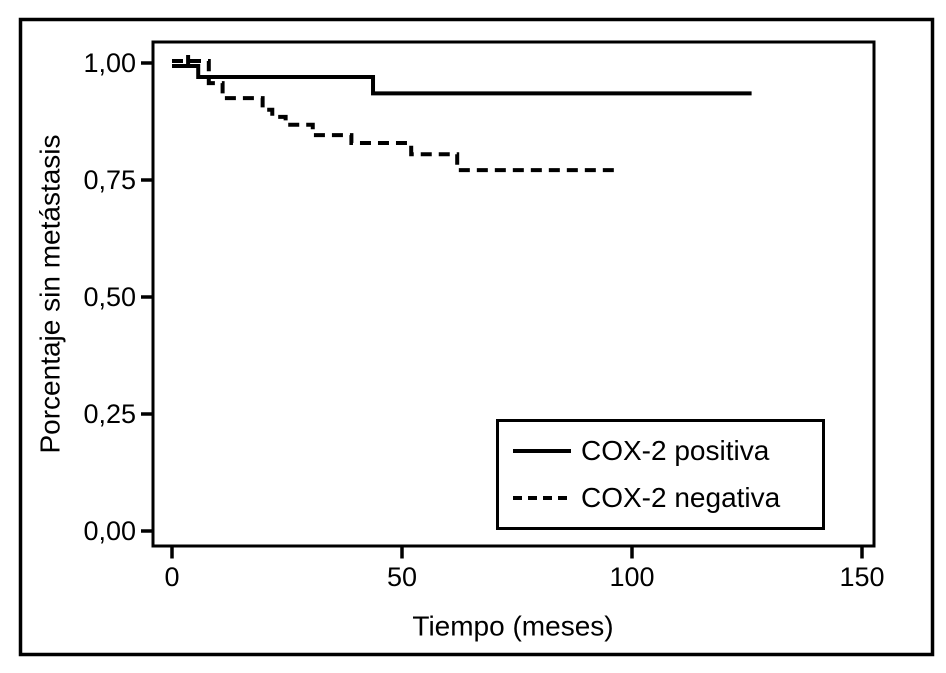 This screenshot has height=673, width=946. Describe the element at coordinates (402, 577) in the screenshot. I see `x-tick-label: 50` at that location.